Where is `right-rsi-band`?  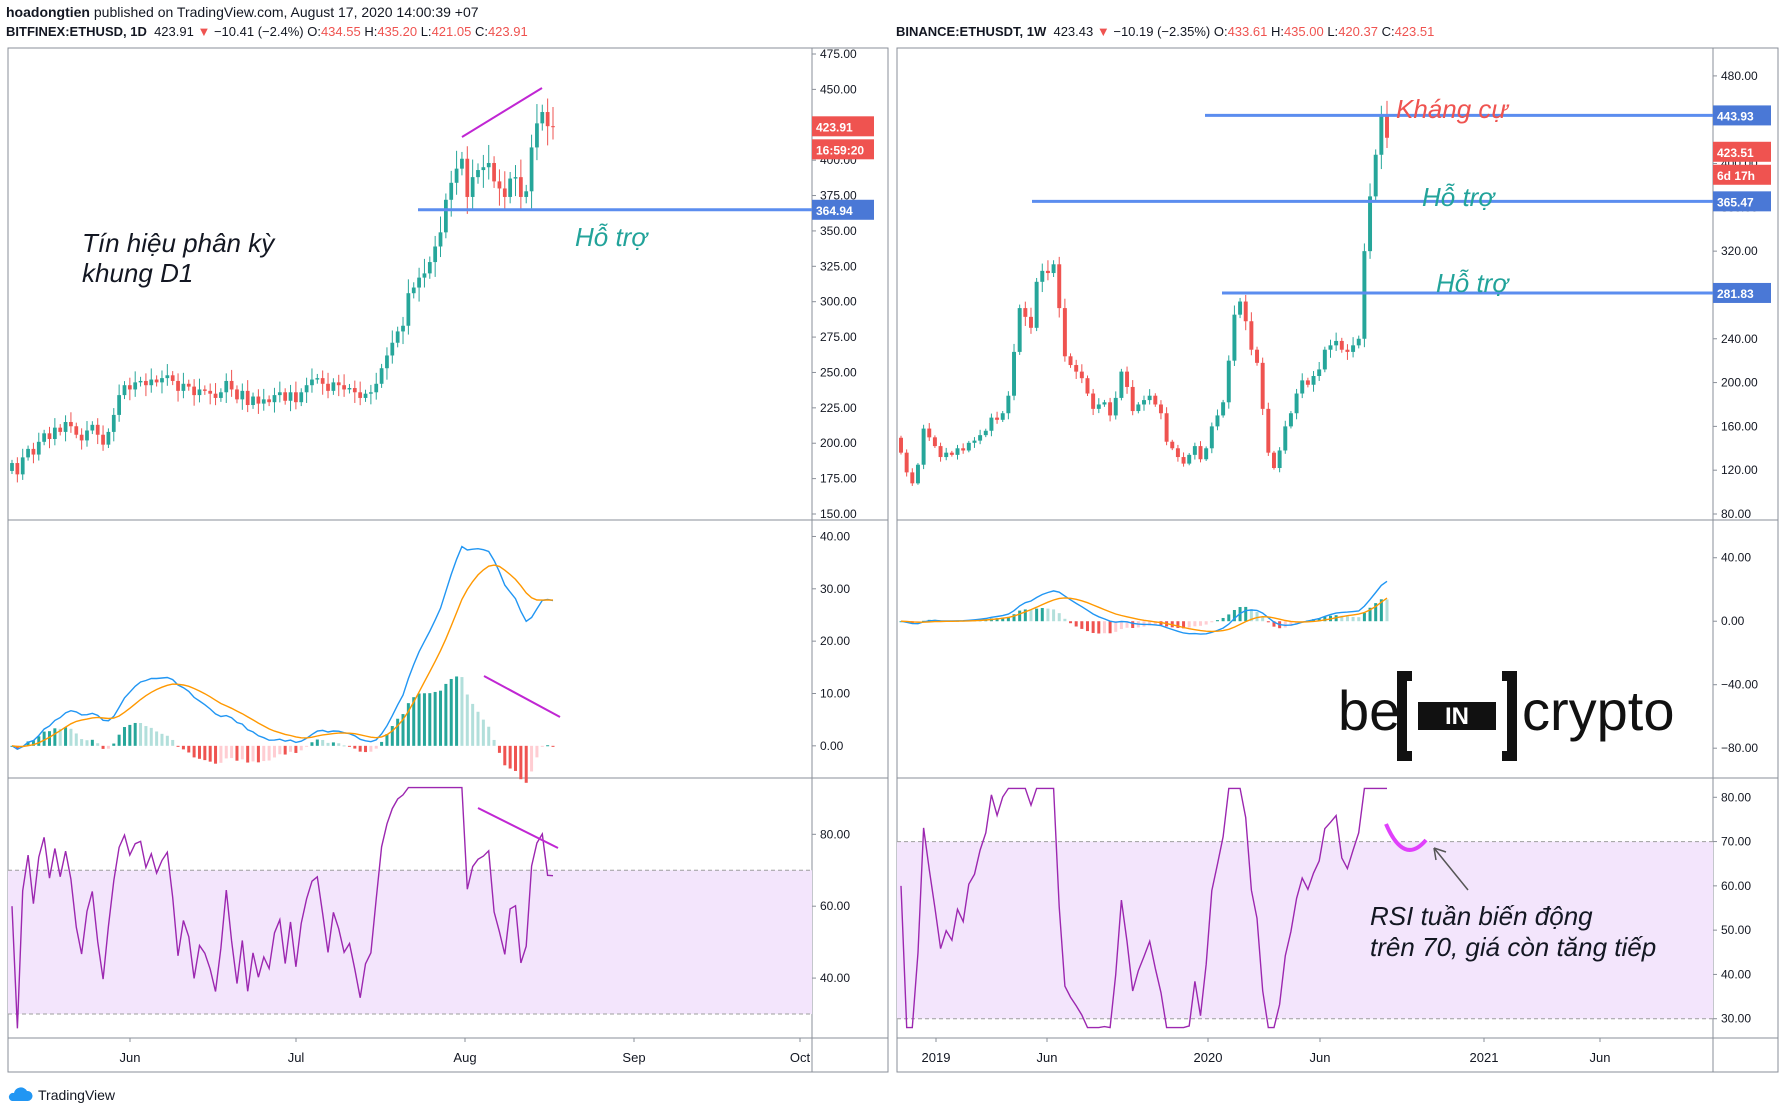
right-rsi-band is located at coordinates (1305, 930).